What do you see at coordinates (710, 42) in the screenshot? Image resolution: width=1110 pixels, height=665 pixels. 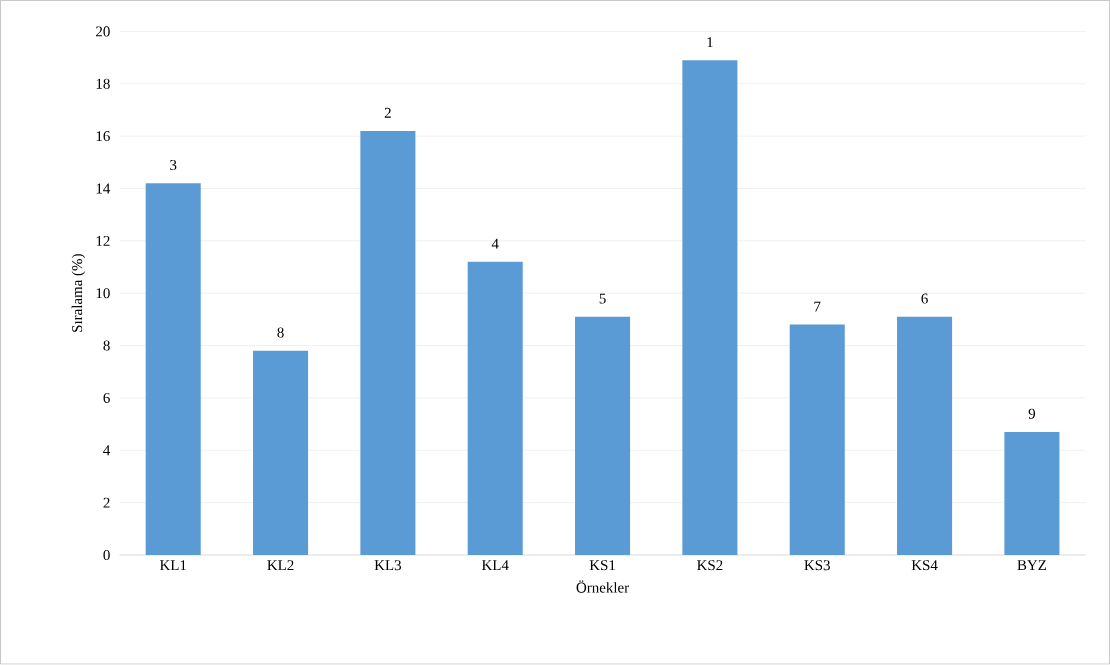 I see `annotation: 1` at bounding box center [710, 42].